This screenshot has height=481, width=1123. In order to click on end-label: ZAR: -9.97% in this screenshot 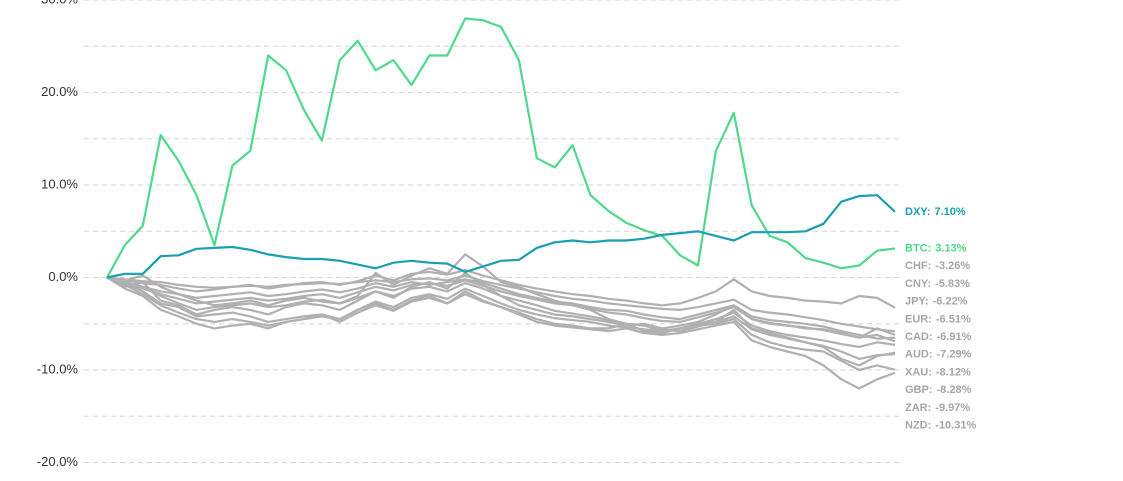, I will do `click(937, 408)`.